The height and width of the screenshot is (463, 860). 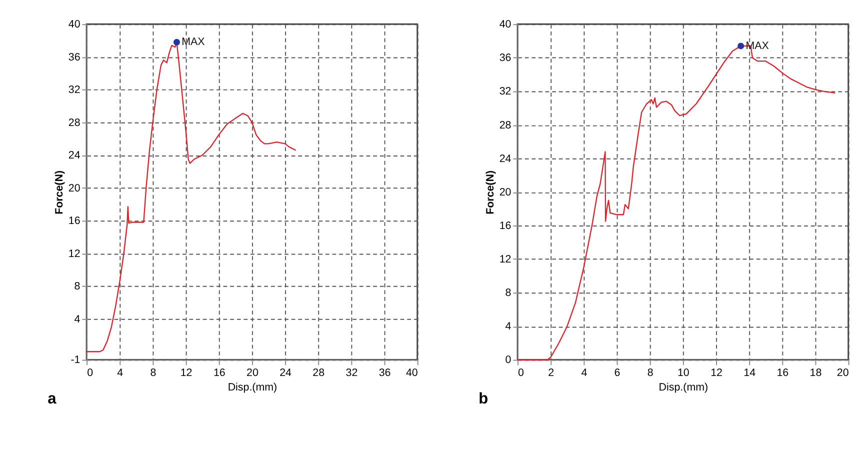 I want to click on x-tick-label: 32, so click(x=352, y=372).